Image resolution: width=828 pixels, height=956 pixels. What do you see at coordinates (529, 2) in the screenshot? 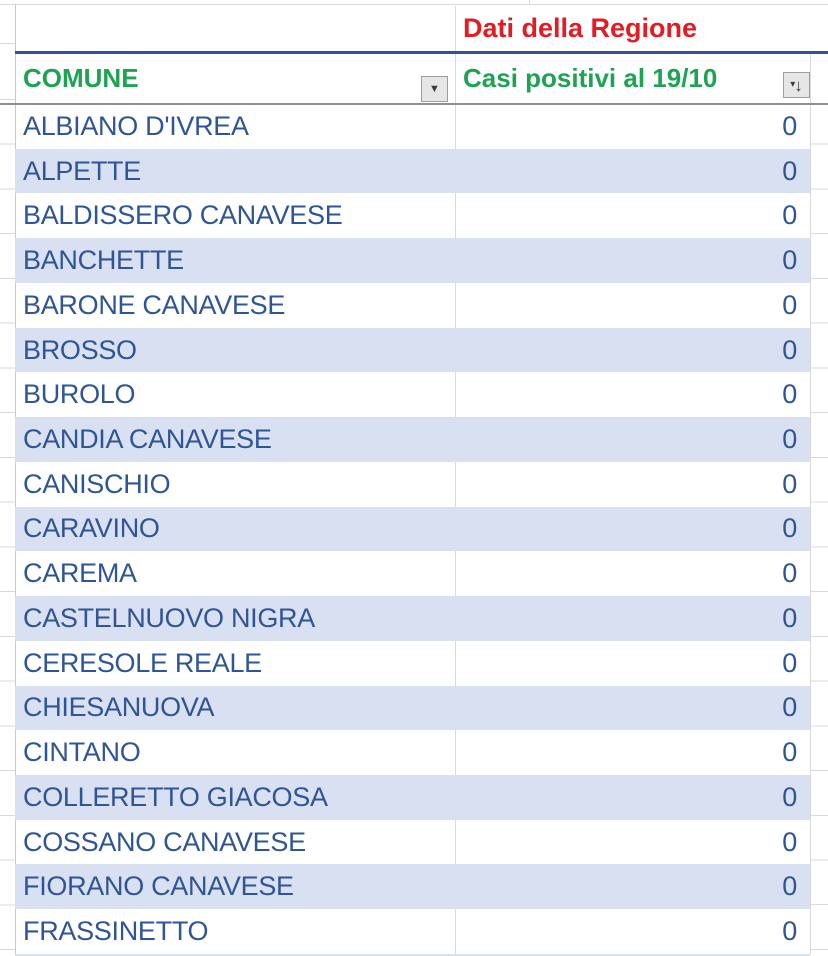
I see `sheet-gridline-tick` at bounding box center [529, 2].